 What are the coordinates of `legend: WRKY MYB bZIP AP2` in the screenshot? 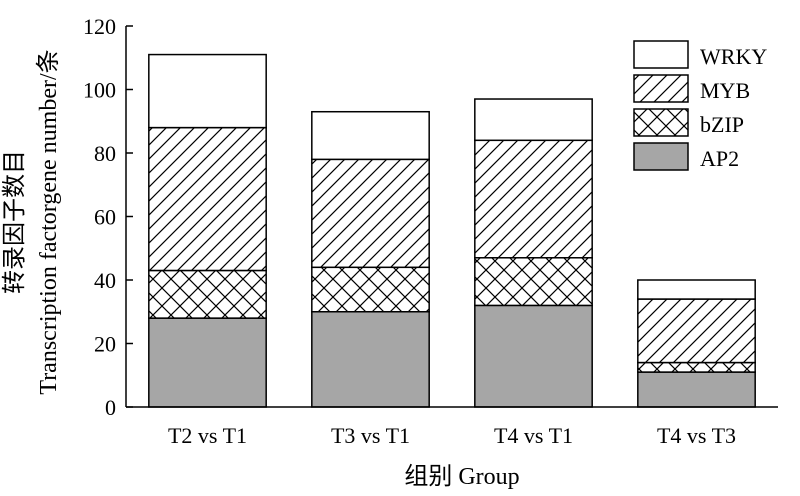 It's located at (700, 105).